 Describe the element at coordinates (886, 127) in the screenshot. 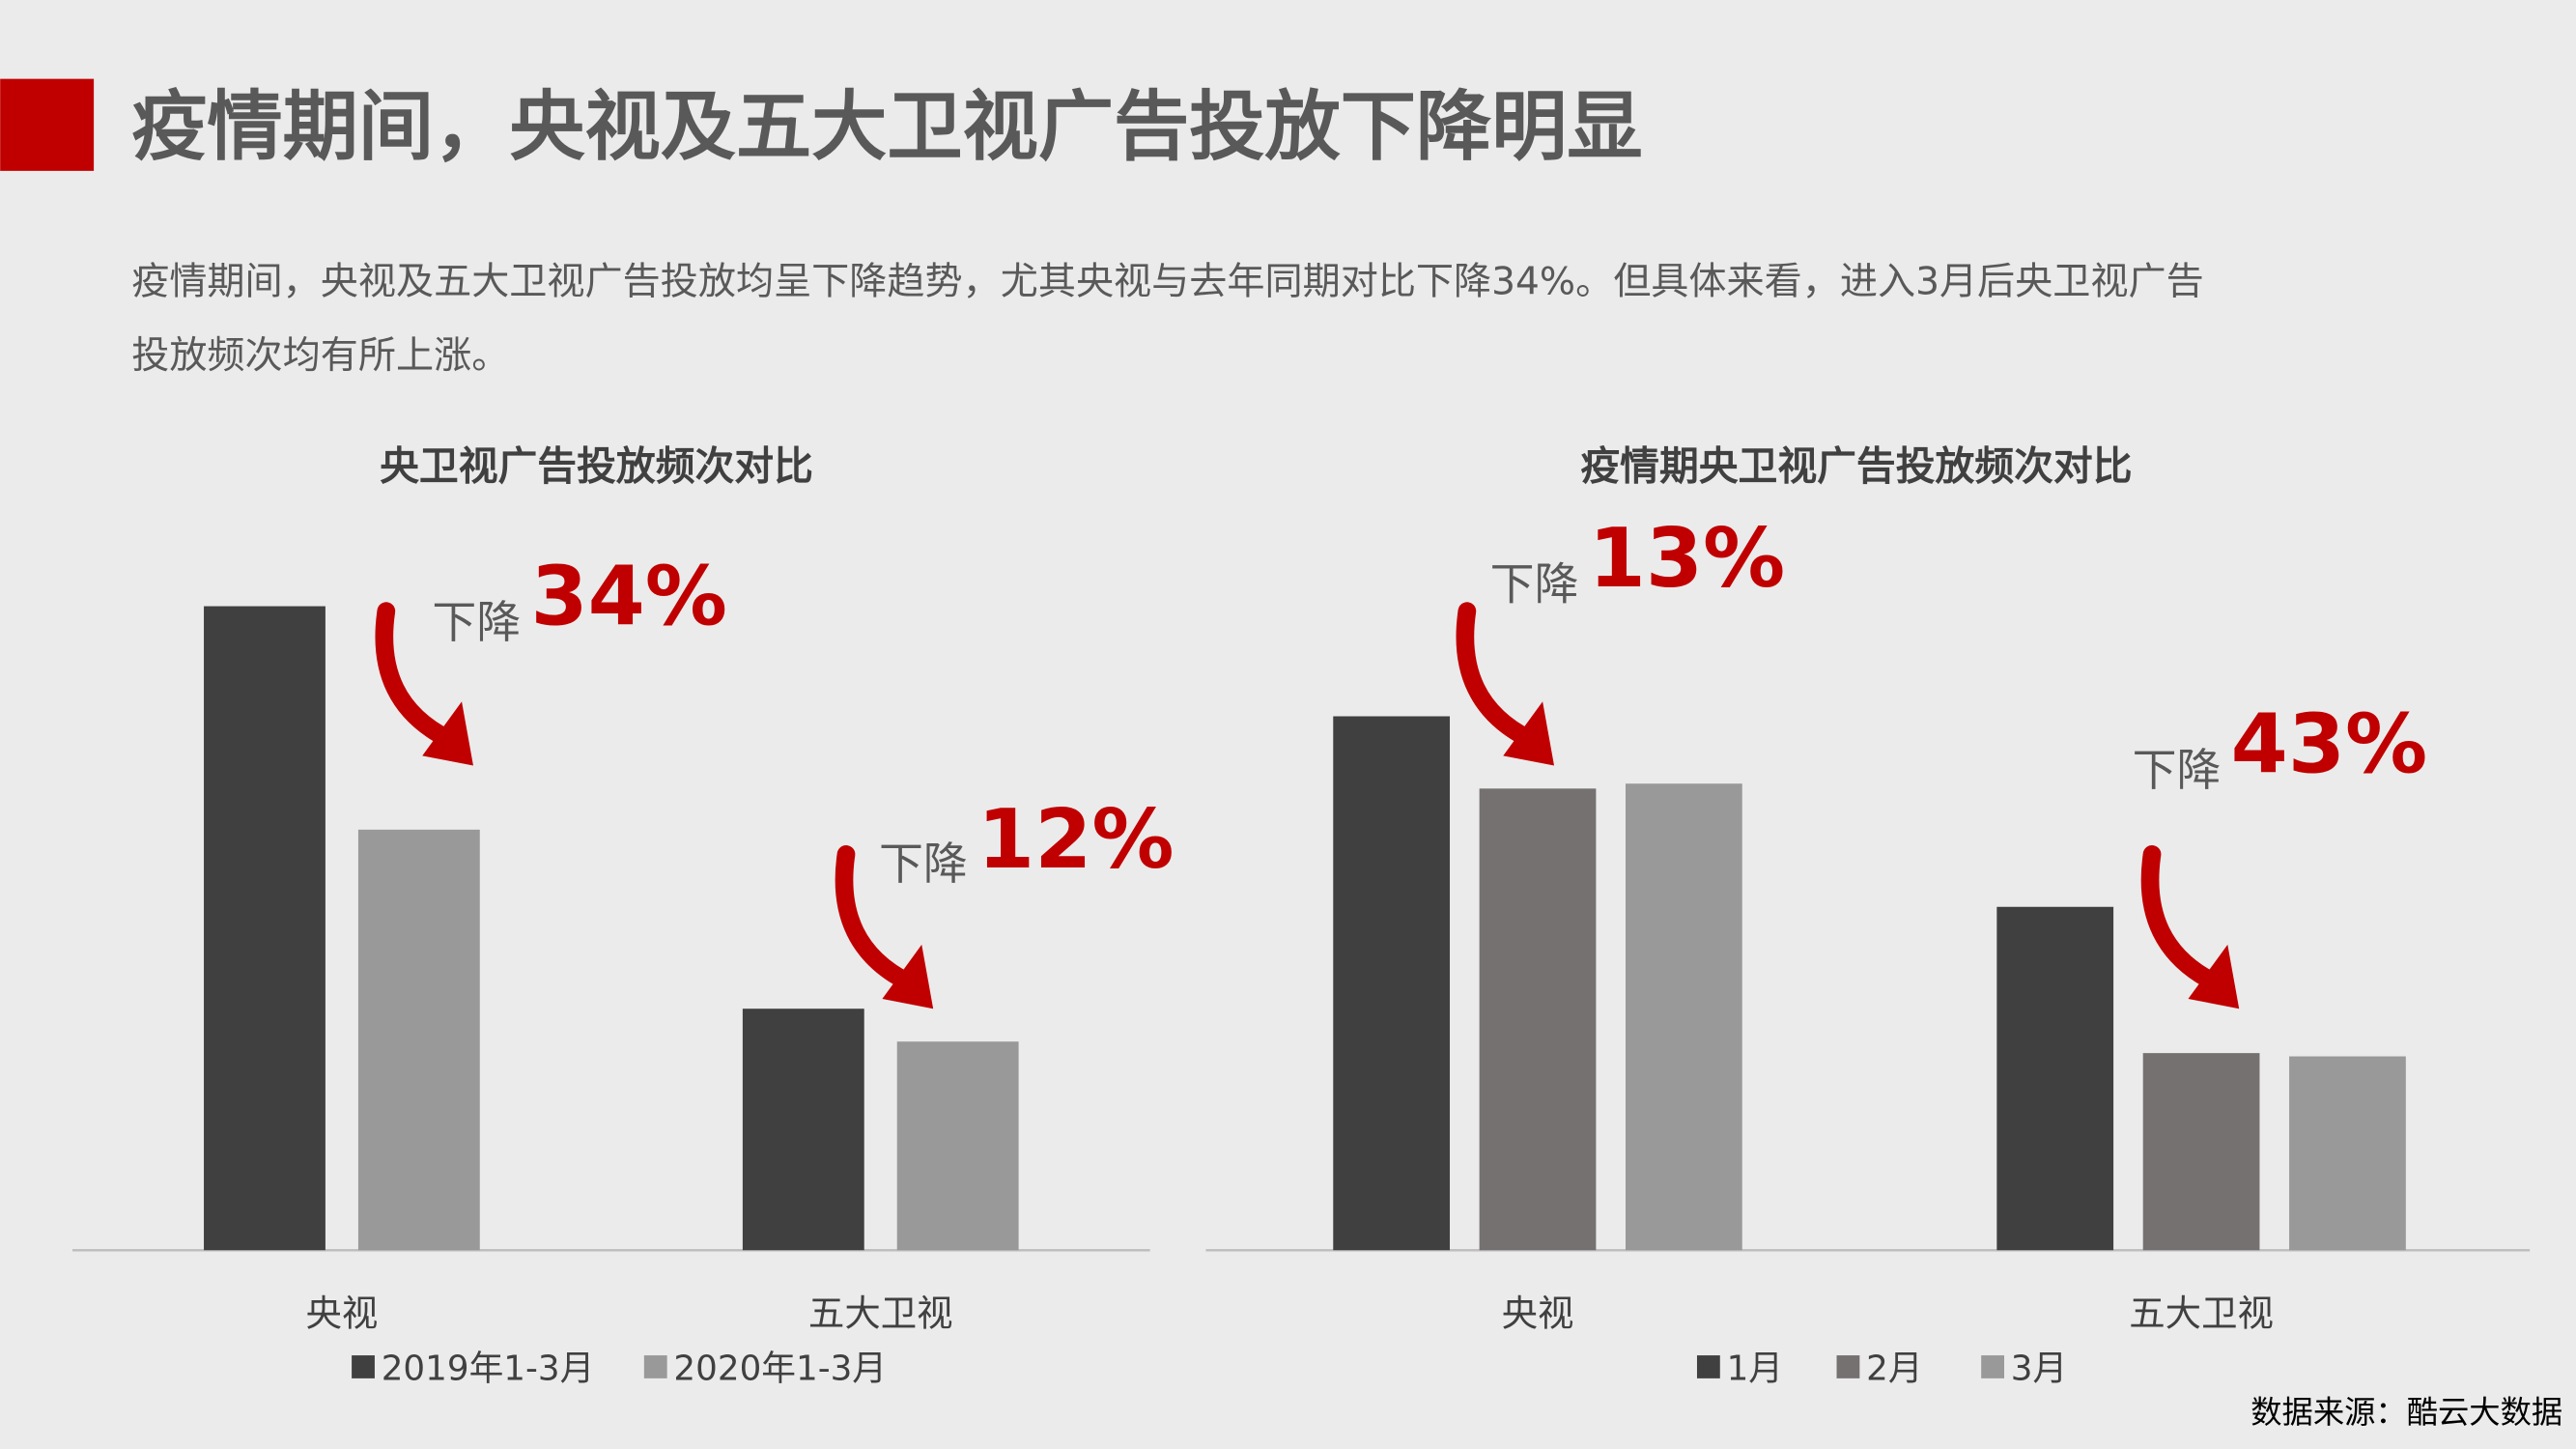

I see `slide-title: 疫情期间，央视及五大卫视广告投放下降明显` at that location.